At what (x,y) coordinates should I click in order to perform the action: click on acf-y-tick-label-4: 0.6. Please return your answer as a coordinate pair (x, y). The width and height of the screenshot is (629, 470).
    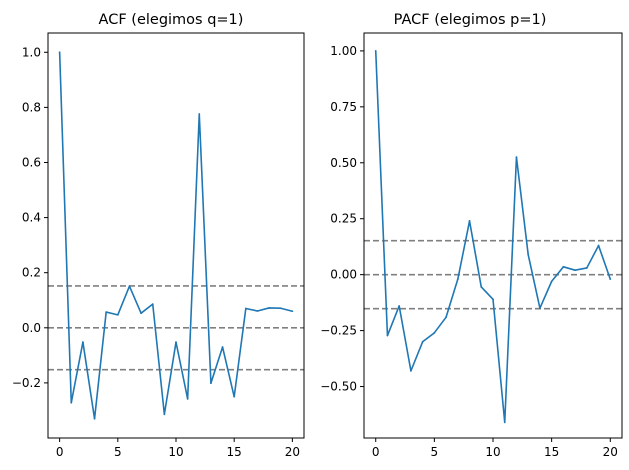
    Looking at the image, I should click on (31, 162).